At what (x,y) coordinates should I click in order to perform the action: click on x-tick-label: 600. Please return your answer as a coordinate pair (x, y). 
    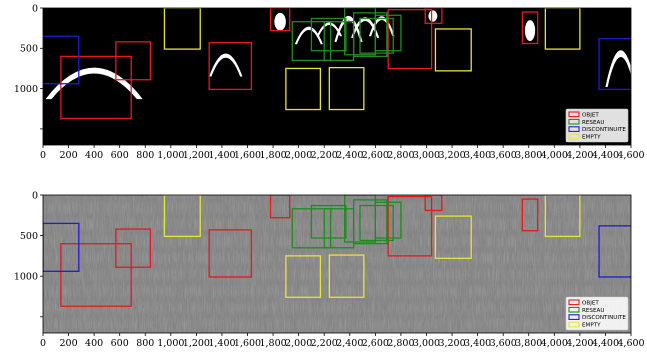
    Looking at the image, I should click on (120, 155).